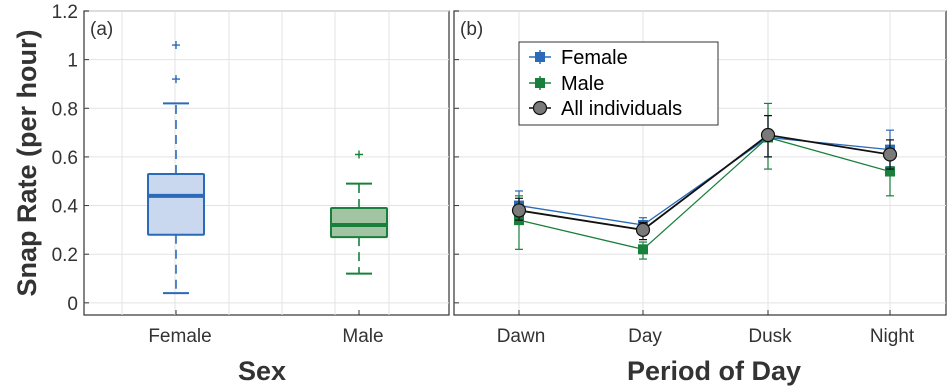  I want to click on x-tick-label-dusk: Dusk, so click(770, 336).